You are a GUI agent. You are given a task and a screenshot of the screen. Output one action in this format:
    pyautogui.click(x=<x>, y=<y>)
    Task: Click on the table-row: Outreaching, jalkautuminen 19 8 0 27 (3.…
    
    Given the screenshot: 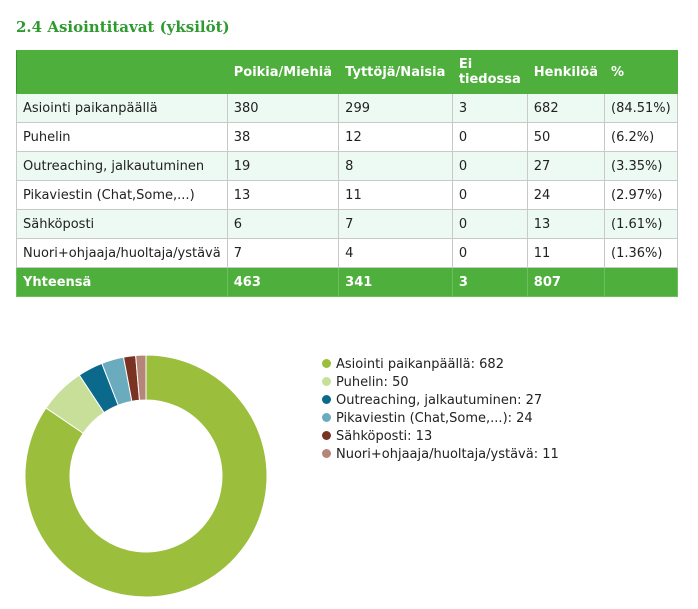 What is the action you would take?
    pyautogui.click(x=347, y=166)
    